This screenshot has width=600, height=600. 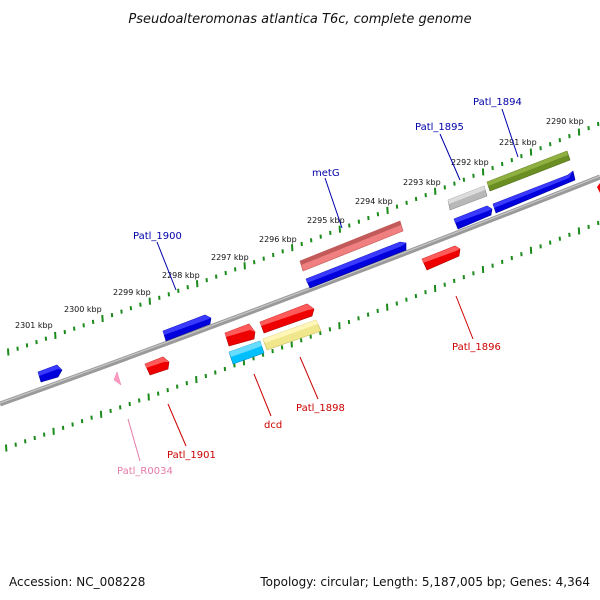 What do you see at coordinates (134, 440) in the screenshot?
I see `leader-line-patl-r0034` at bounding box center [134, 440].